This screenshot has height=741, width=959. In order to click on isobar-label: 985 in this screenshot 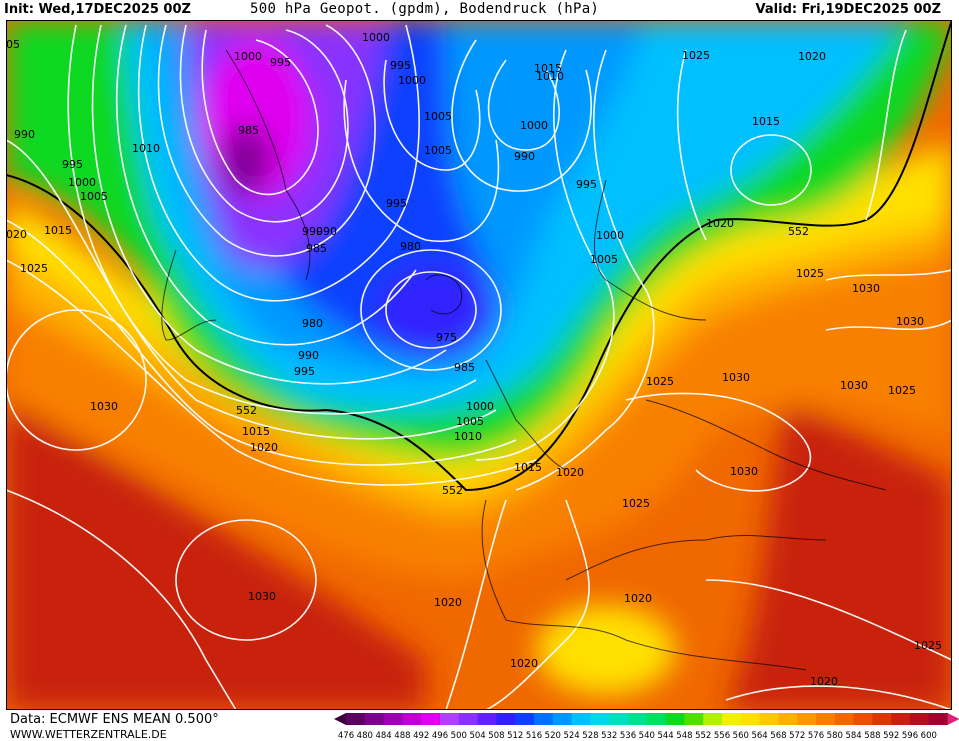, I will do `click(316, 248)`.